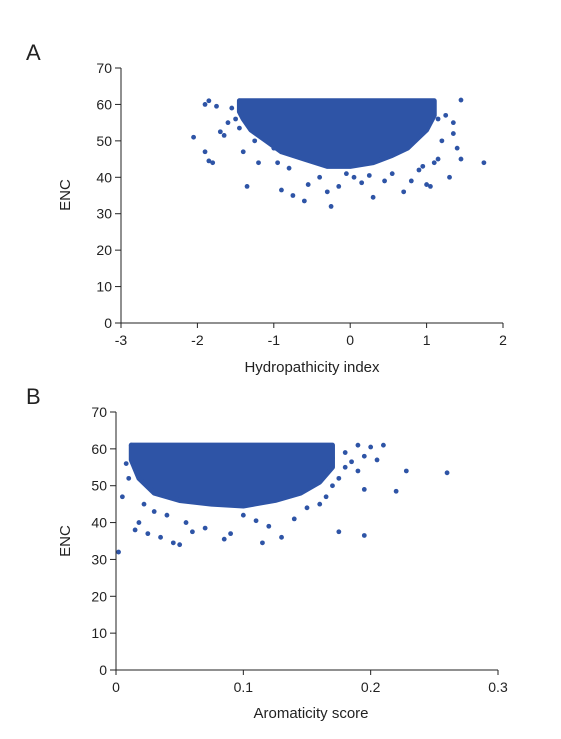 This screenshot has height=739, width=561. I want to click on panel-b-y-tick-label: 30, so click(99, 559).